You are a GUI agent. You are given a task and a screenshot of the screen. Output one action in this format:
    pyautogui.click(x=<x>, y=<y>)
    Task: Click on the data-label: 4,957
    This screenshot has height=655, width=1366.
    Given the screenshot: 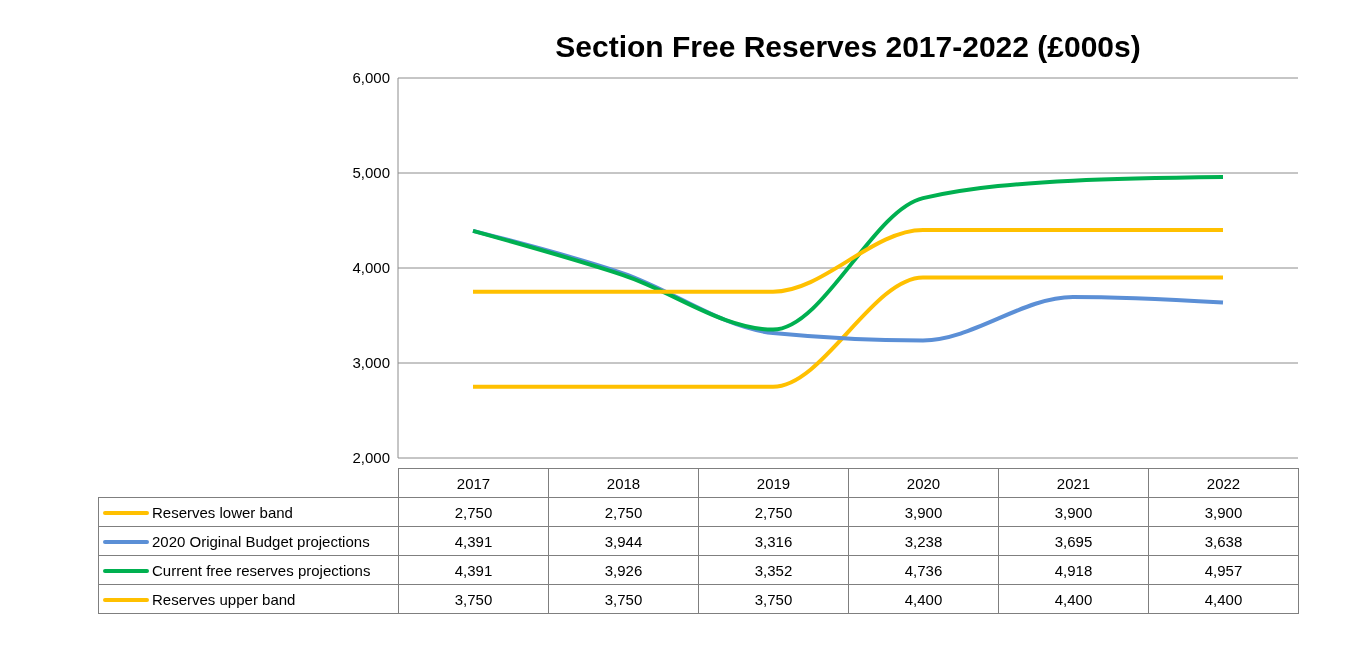 What is the action you would take?
    pyautogui.click(x=1223, y=570)
    